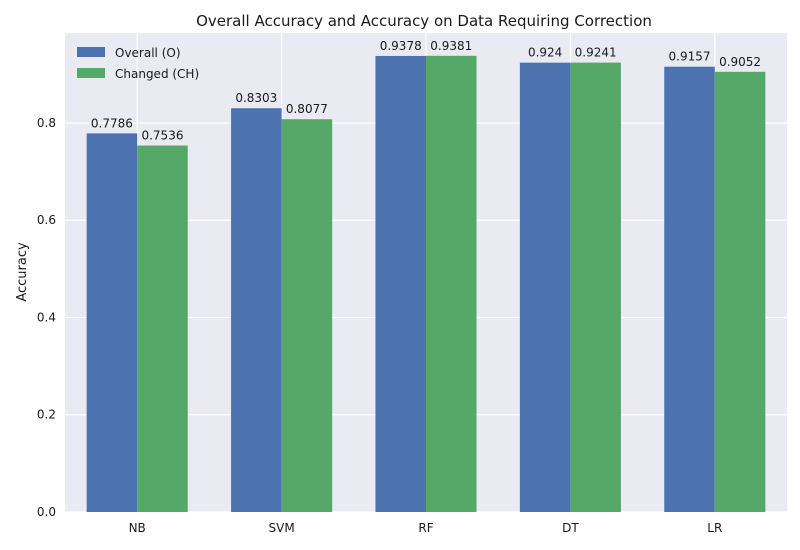 The width and height of the screenshot is (800, 550). I want to click on x-tick-label: SVM, so click(282, 528).